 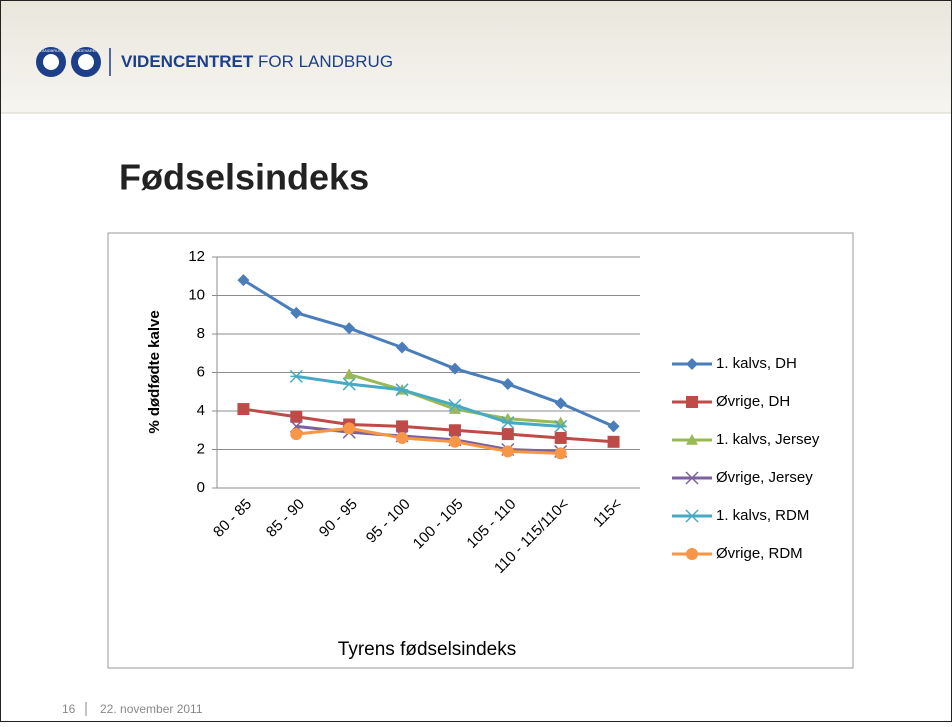 I want to click on y-tick-label: 12, so click(x=196, y=256).